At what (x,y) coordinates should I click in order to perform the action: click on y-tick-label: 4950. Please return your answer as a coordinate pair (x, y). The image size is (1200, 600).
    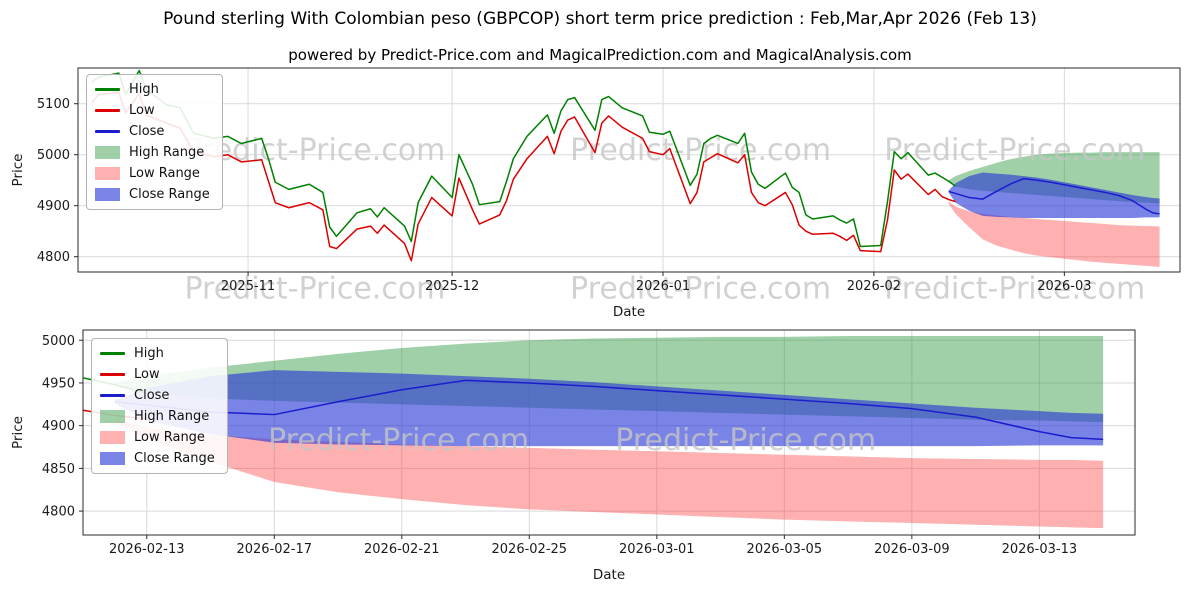
    Looking at the image, I should click on (58, 383).